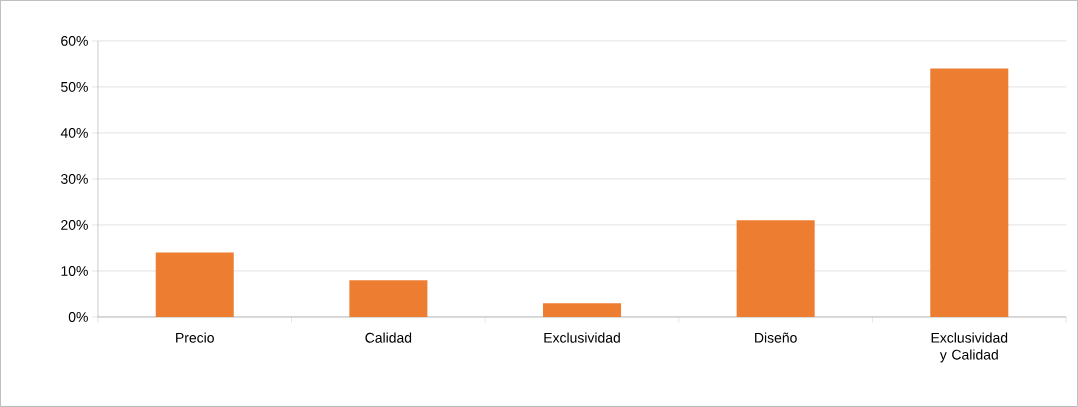 The image size is (1078, 407). Describe the element at coordinates (74, 133) in the screenshot. I see `y-tick-label: 40%` at that location.